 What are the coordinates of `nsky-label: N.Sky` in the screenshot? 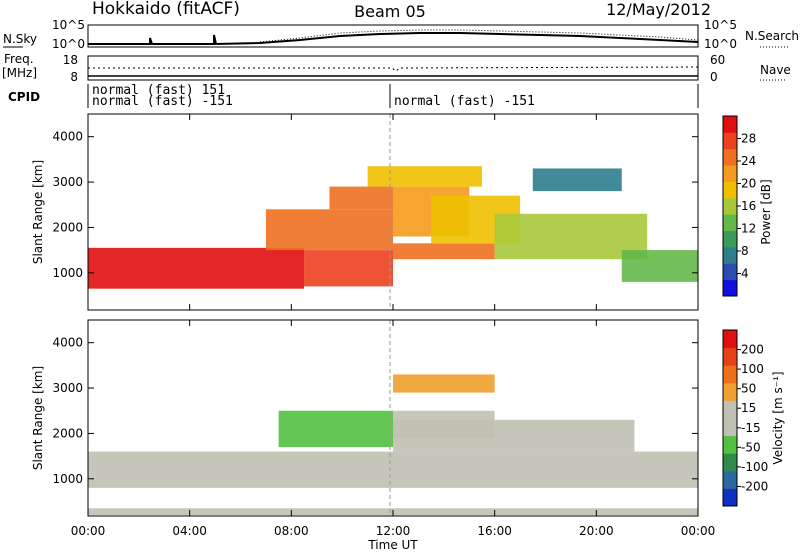 It's located at (20, 39).